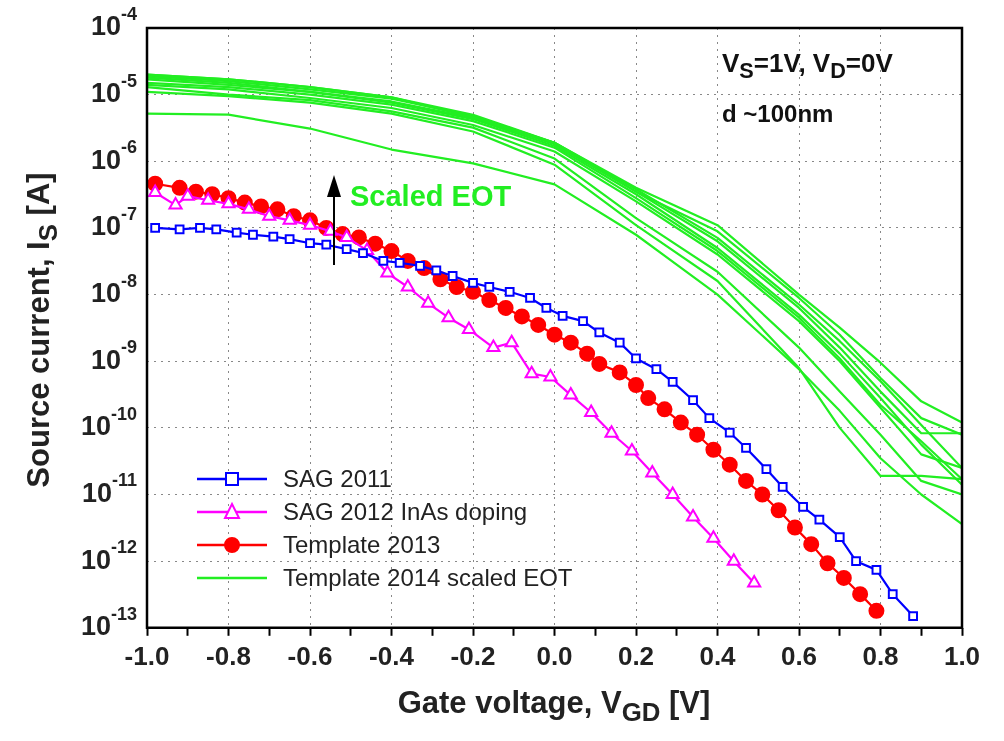  What do you see at coordinates (473, 655) in the screenshot?
I see `x-tick-label: -0.2` at bounding box center [473, 655].